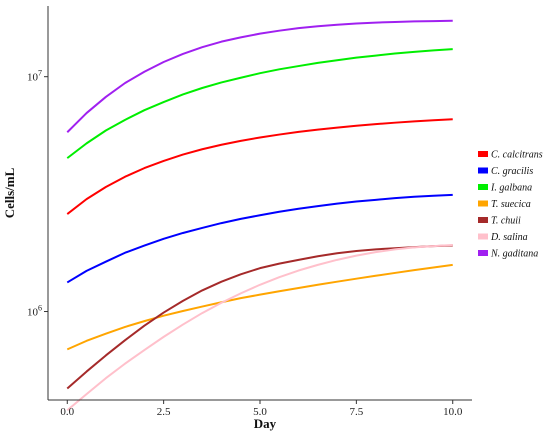 The height and width of the screenshot is (434, 550). Describe the element at coordinates (511, 188) in the screenshot. I see `legend-label: I. galbana` at that location.